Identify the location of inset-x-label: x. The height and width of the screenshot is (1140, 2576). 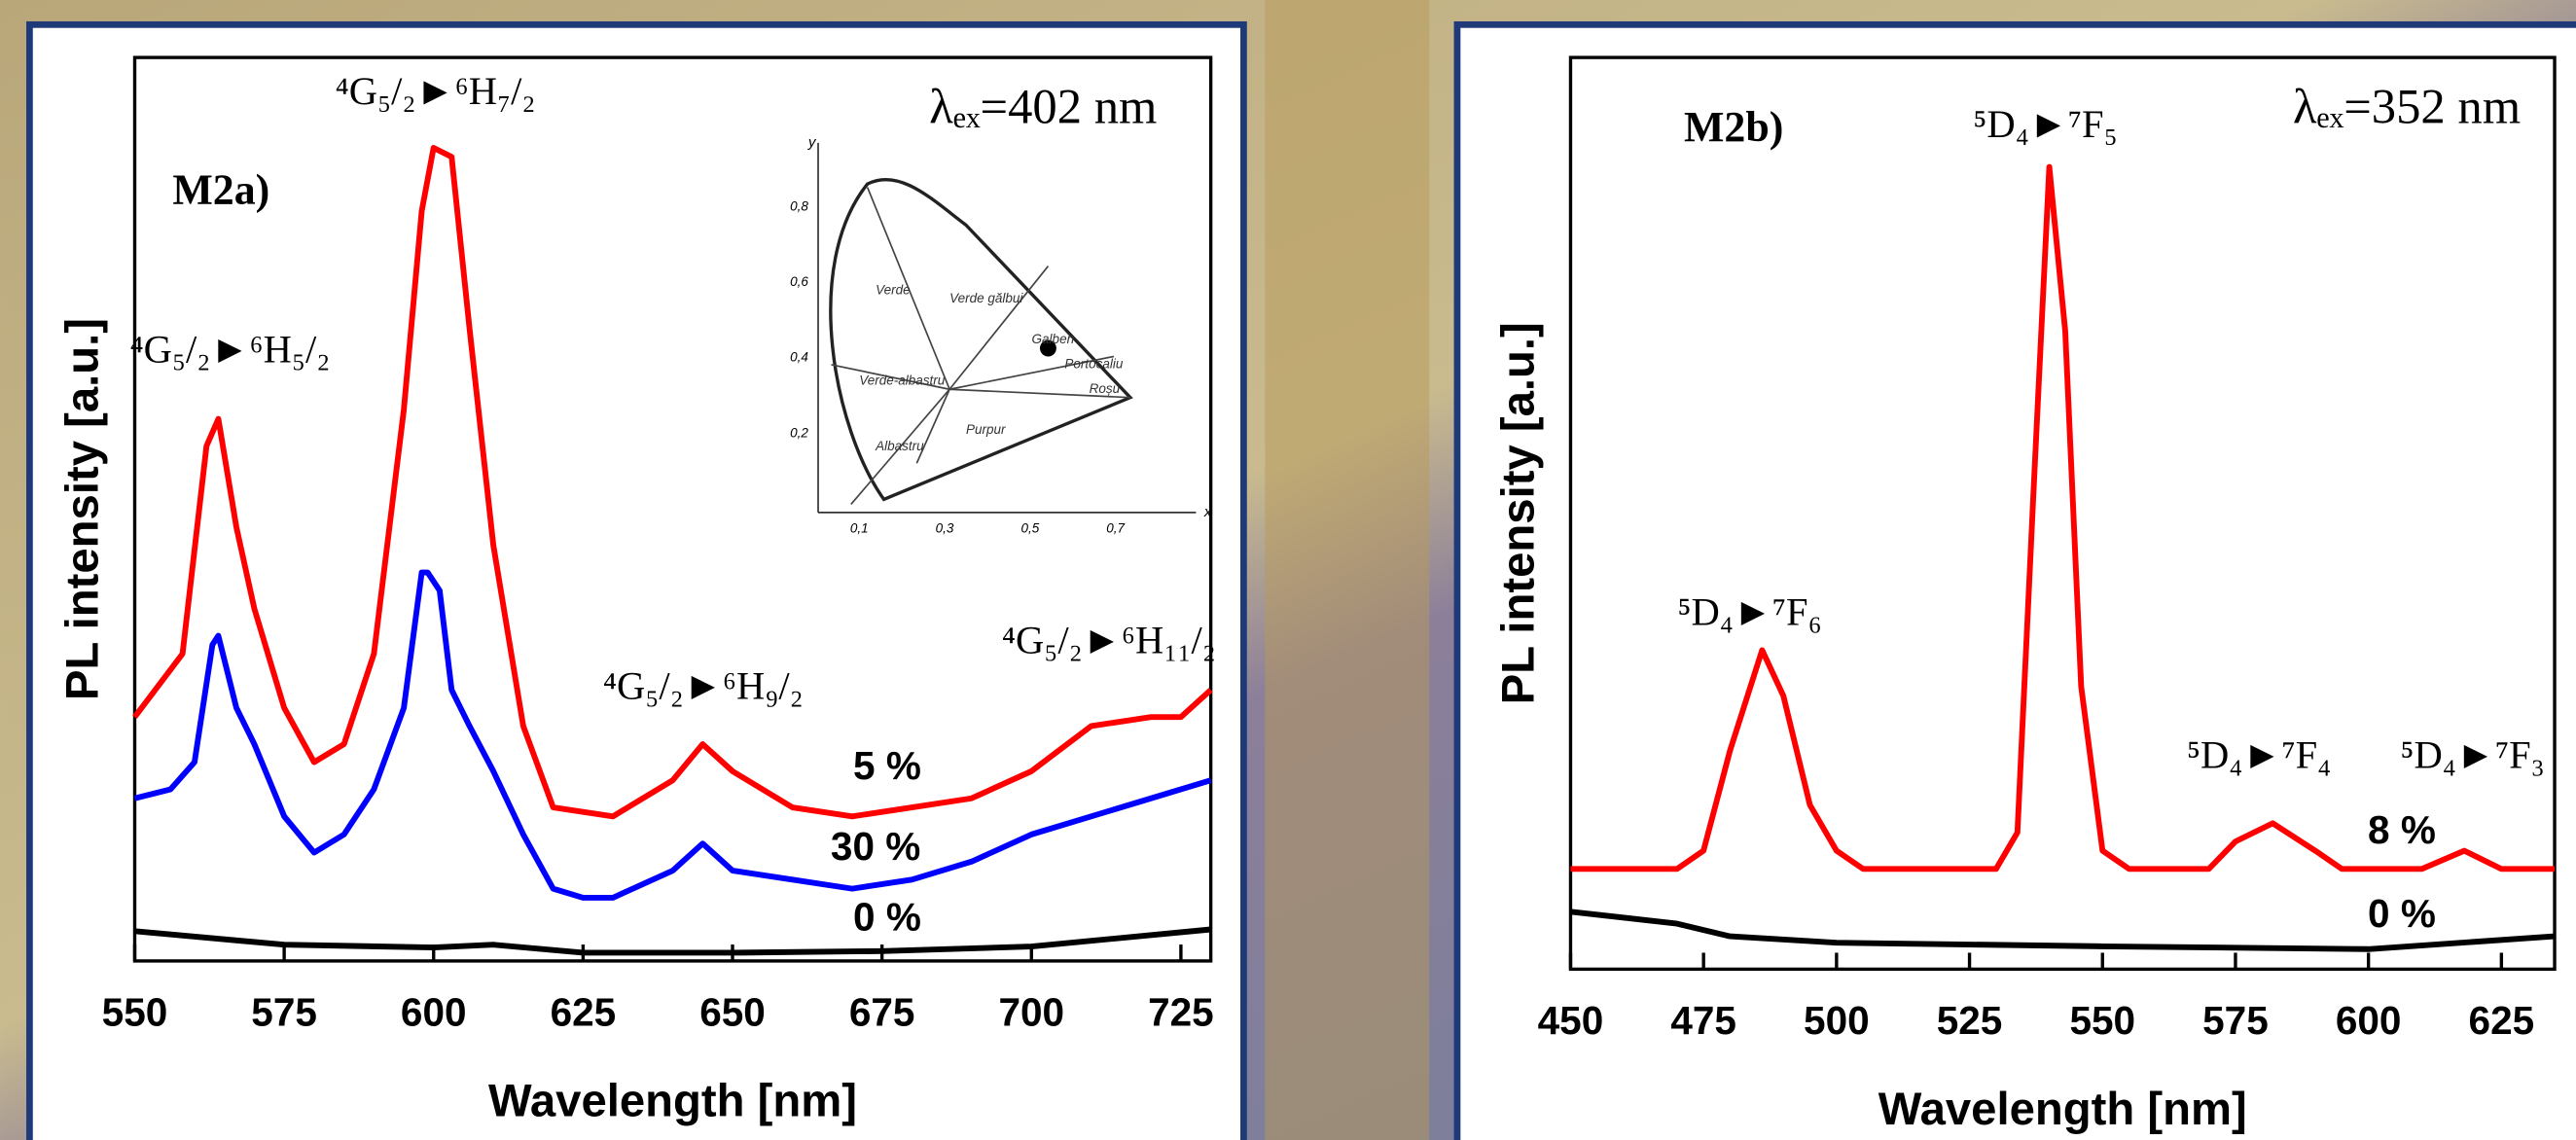
(1208, 512).